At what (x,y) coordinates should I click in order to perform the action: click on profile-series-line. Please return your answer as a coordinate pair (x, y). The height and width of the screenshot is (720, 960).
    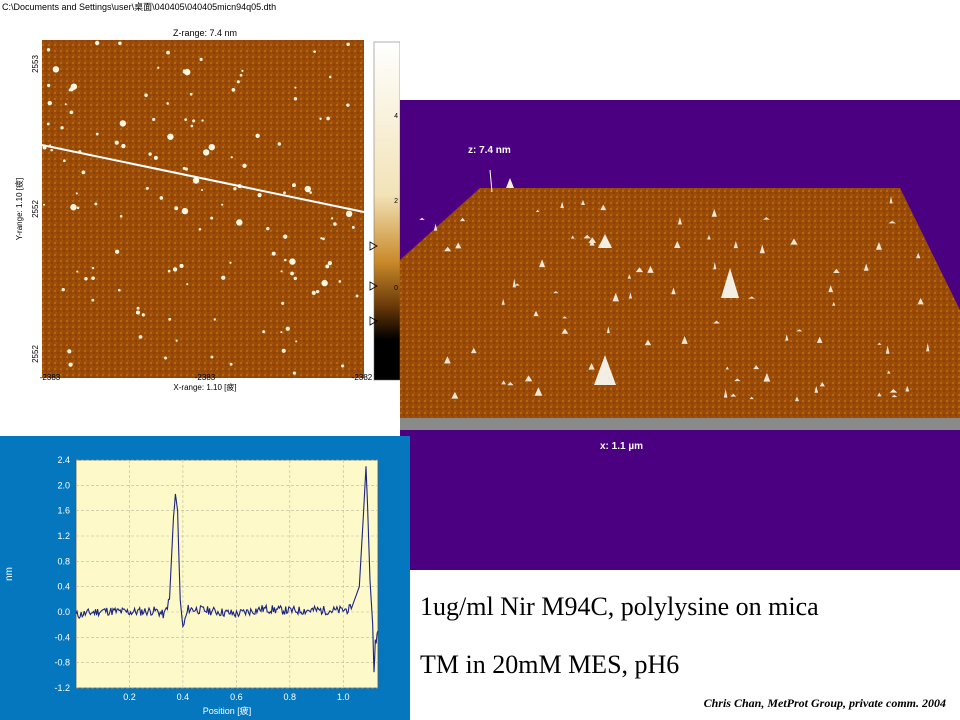
    Looking at the image, I should click on (227, 569).